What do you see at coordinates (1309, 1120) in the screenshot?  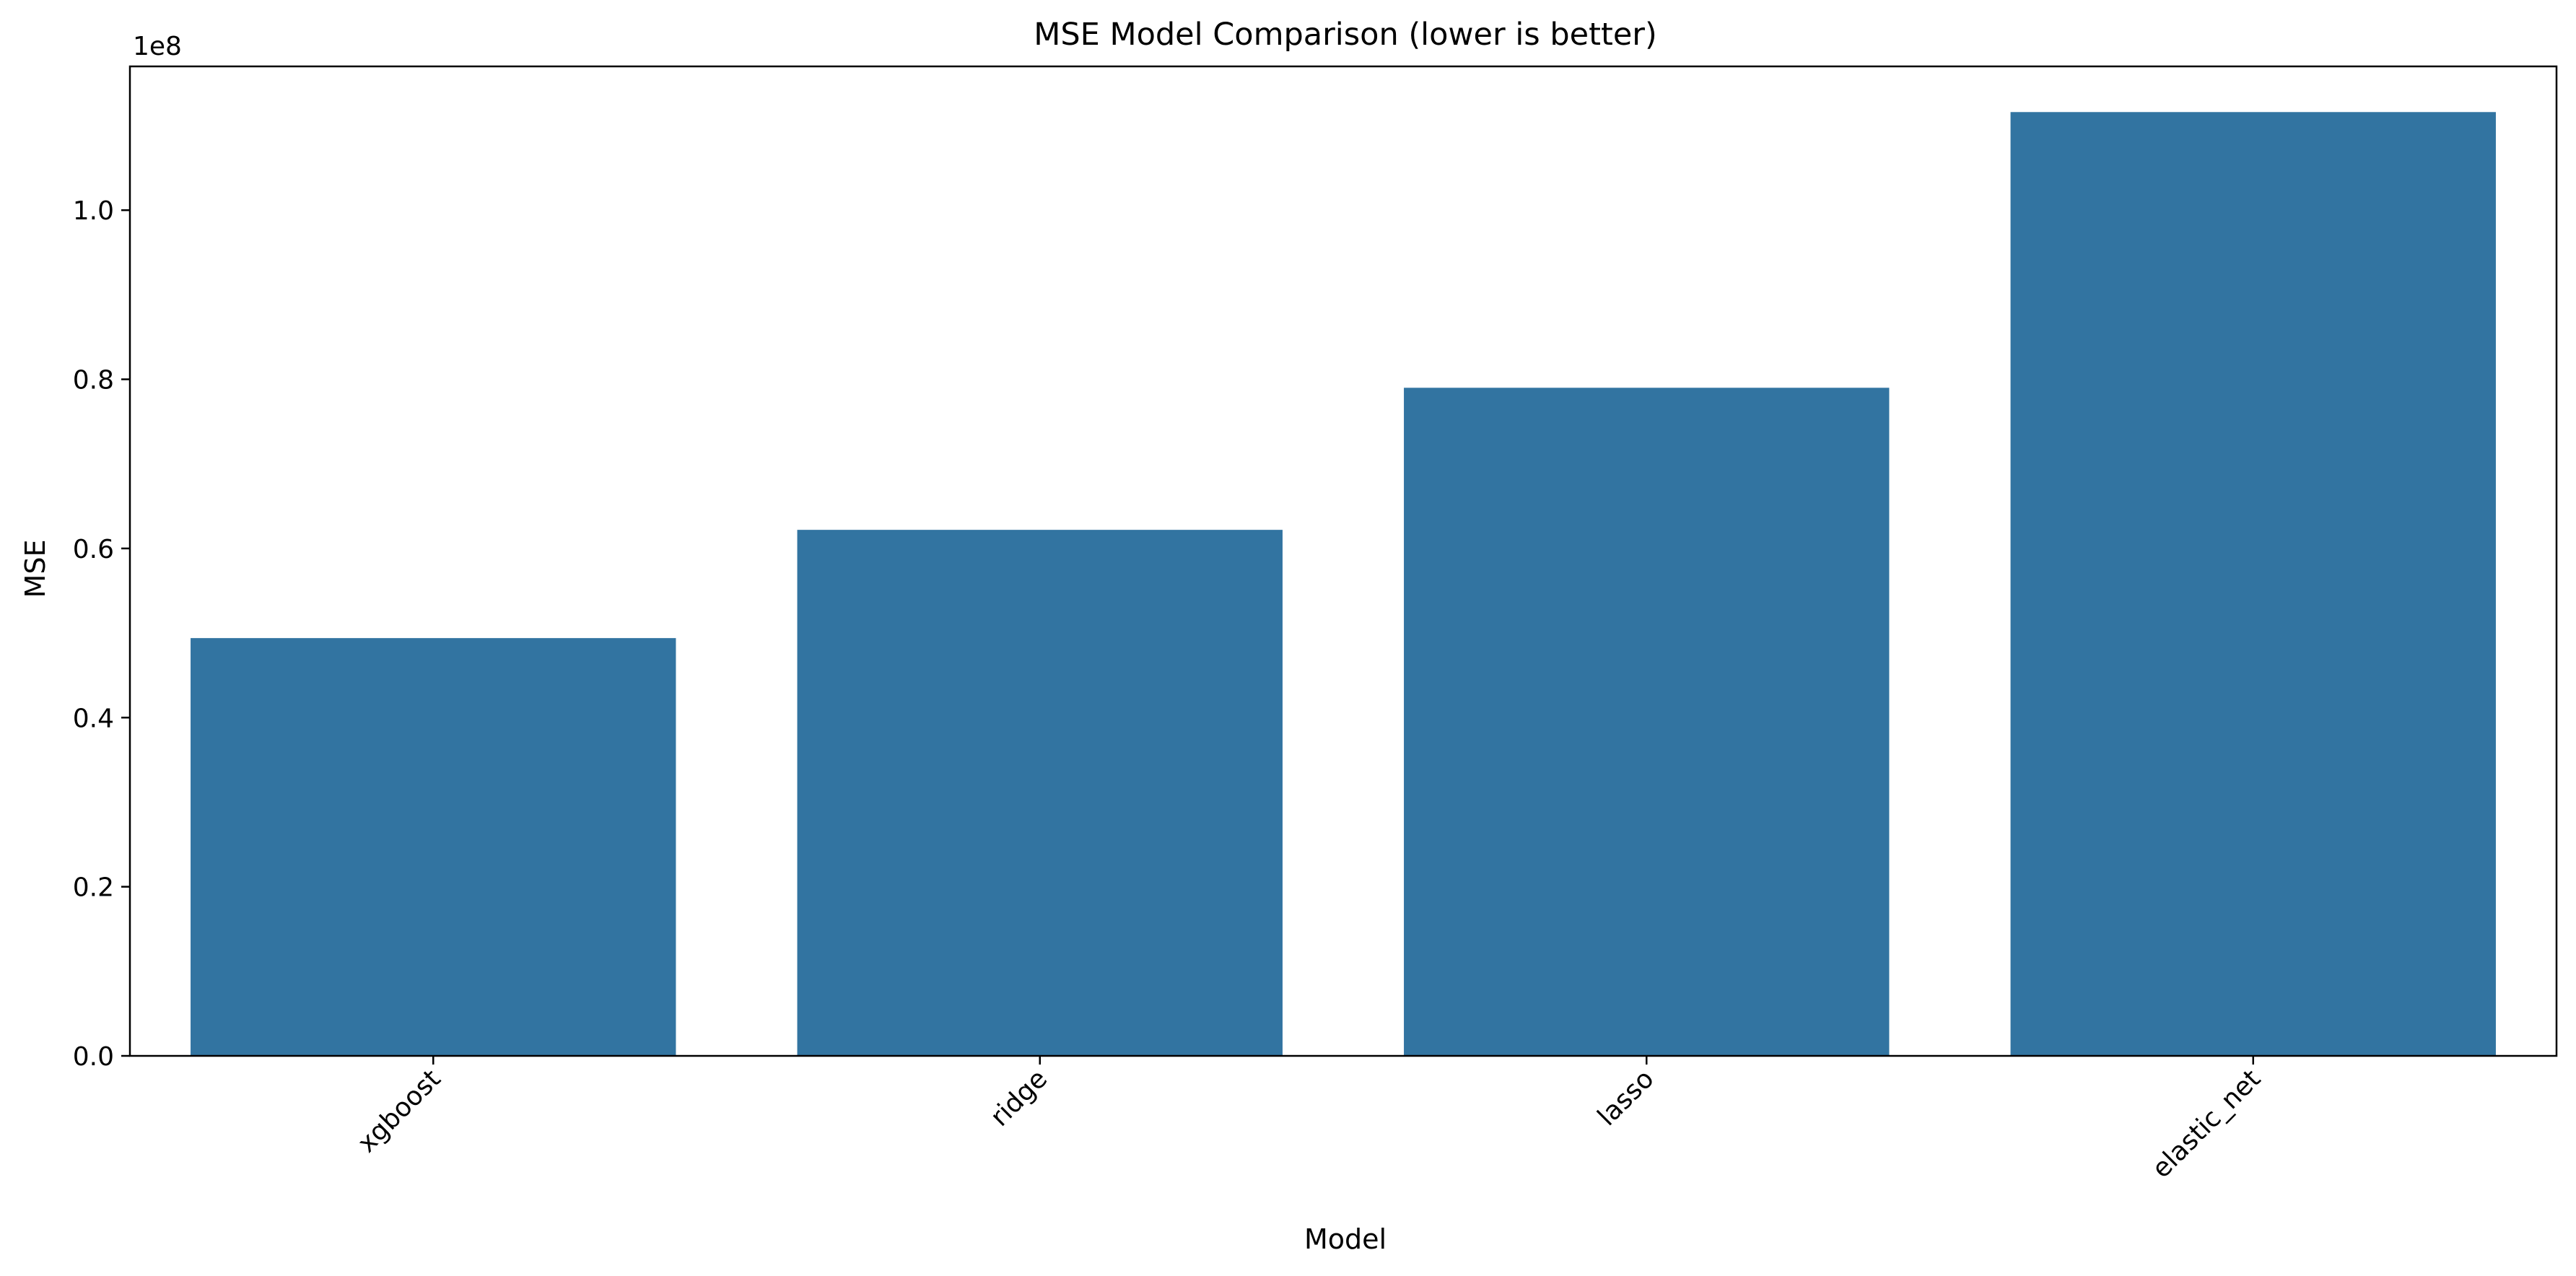 I see `x-axis-ticks: xgboost ridge lasso elastic_net` at bounding box center [1309, 1120].